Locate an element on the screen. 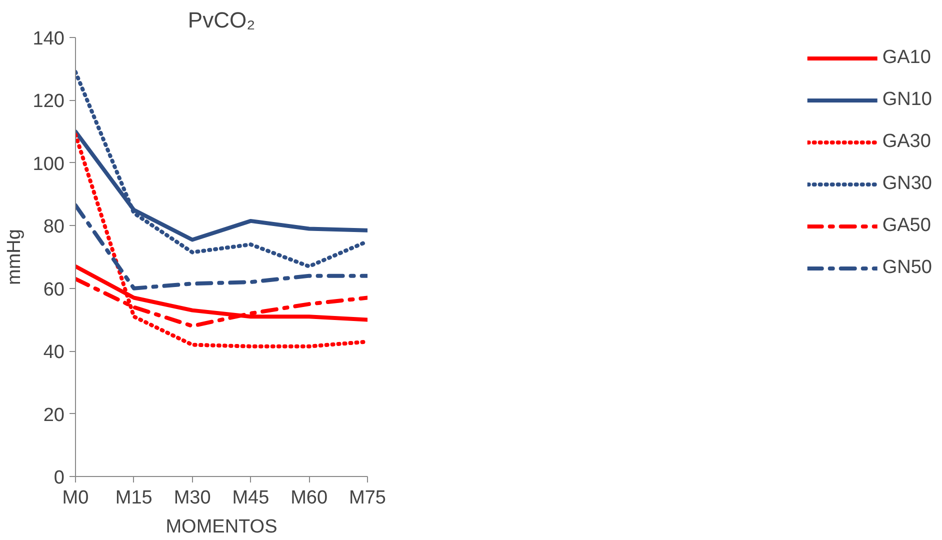 Image resolution: width=942 pixels, height=540 pixels. y-tick-label: 60 is located at coordinates (54, 289).